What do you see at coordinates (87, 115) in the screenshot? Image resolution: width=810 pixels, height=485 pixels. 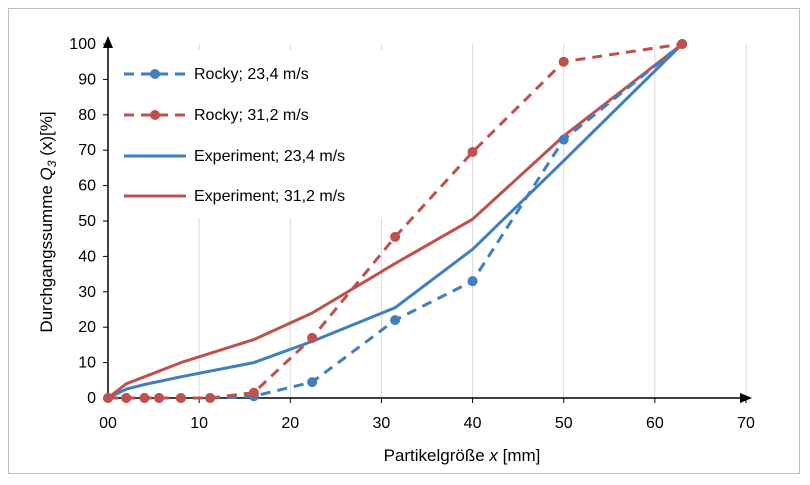 I see `y-tick-label: 80` at bounding box center [87, 115].